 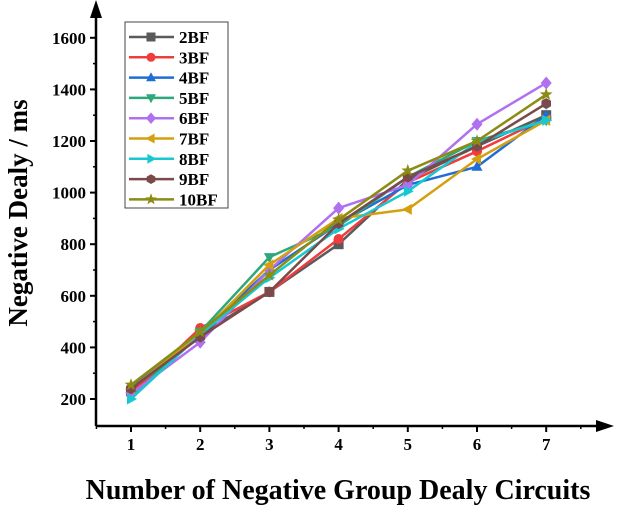 I want to click on legend-item-4BF: 4BF, so click(x=169, y=78).